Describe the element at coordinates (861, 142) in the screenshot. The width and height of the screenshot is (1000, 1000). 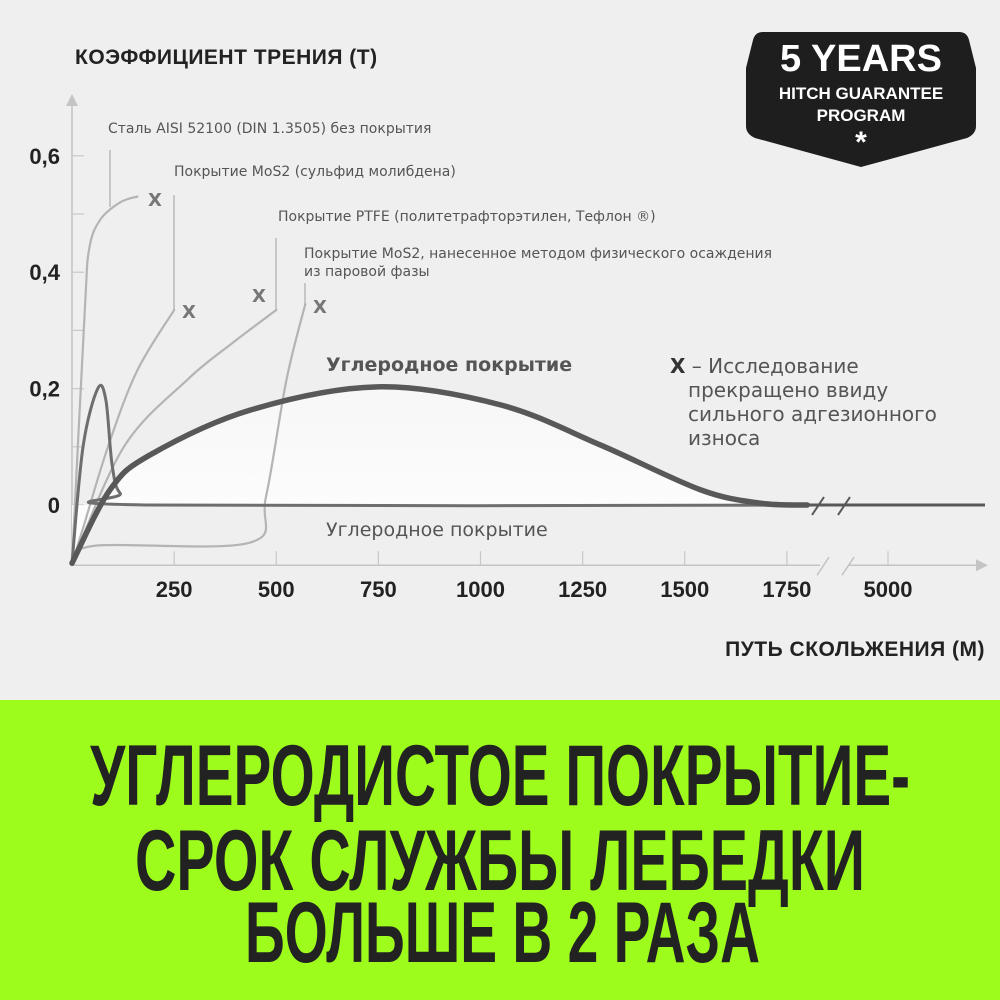
I see `badge-star-icon: *` at that location.